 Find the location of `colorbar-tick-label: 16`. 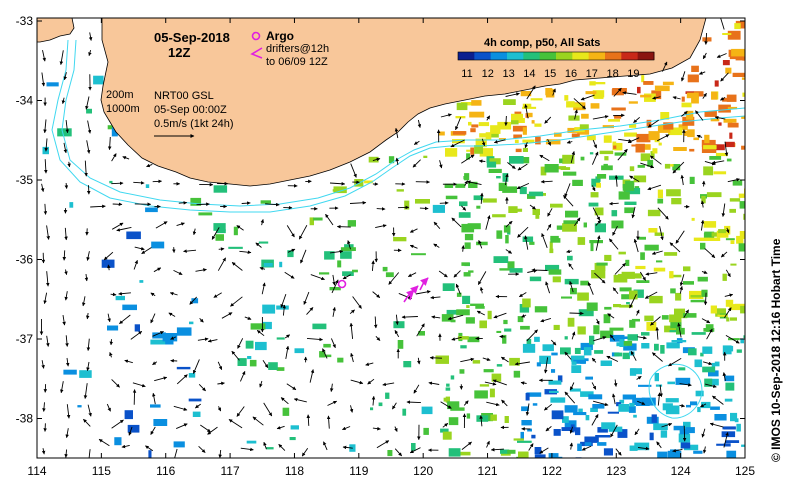

colorbar-tick-label: 16 is located at coordinates (571, 74).